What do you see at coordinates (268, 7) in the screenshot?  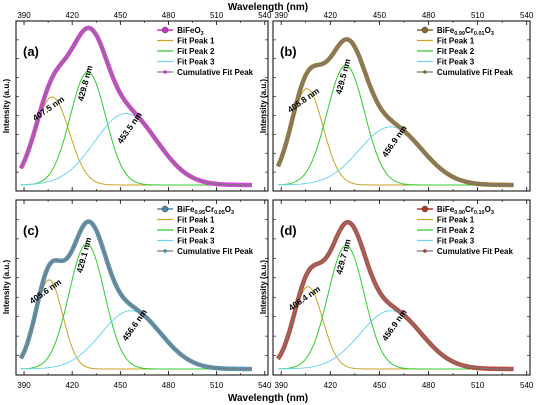 I see `top-axis-title: Wavelength (nm)` at bounding box center [268, 7].